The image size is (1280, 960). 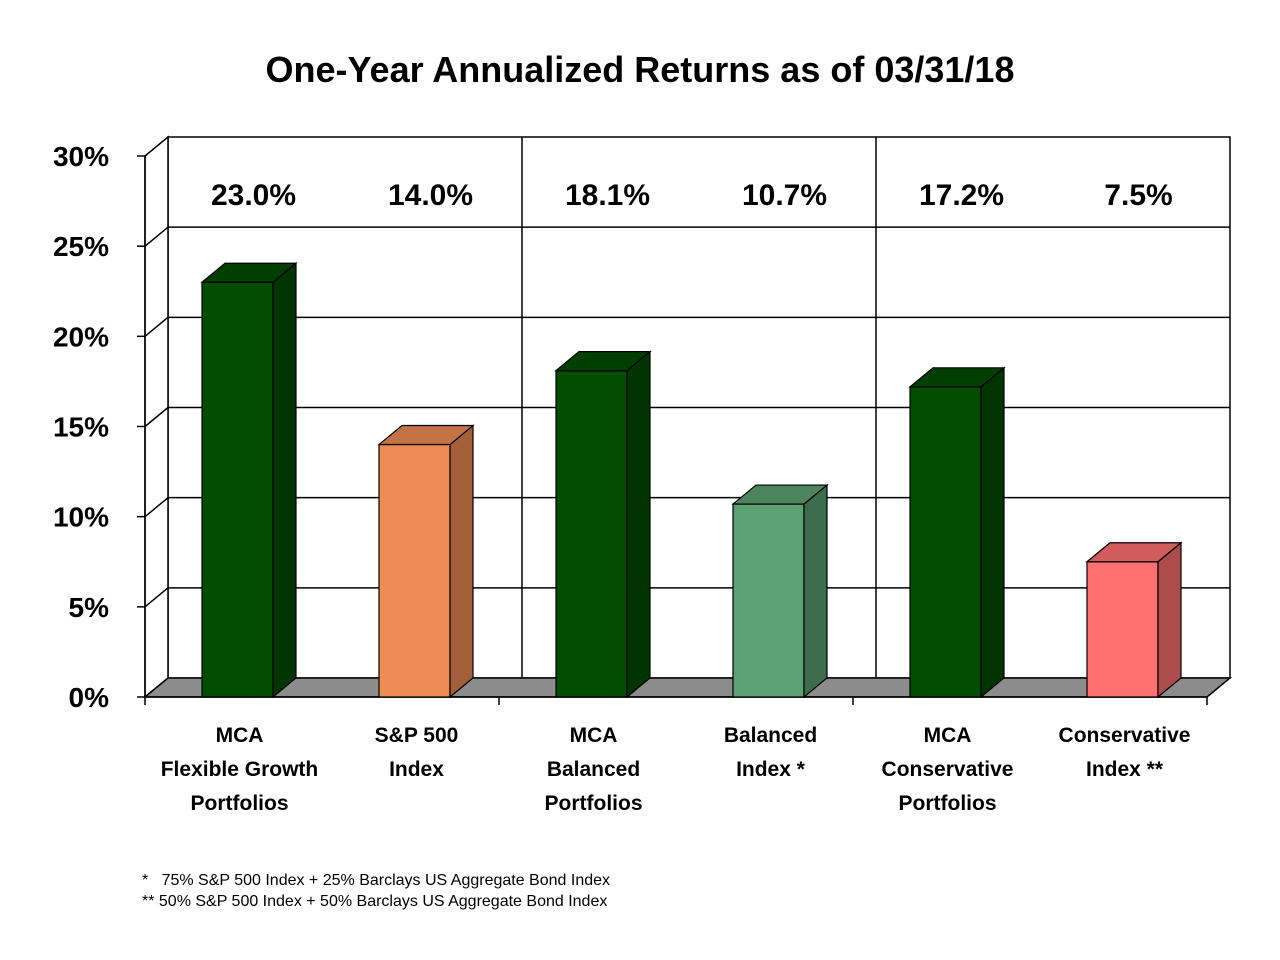 What do you see at coordinates (416, 769) in the screenshot?
I see `category-label-line: Index` at bounding box center [416, 769].